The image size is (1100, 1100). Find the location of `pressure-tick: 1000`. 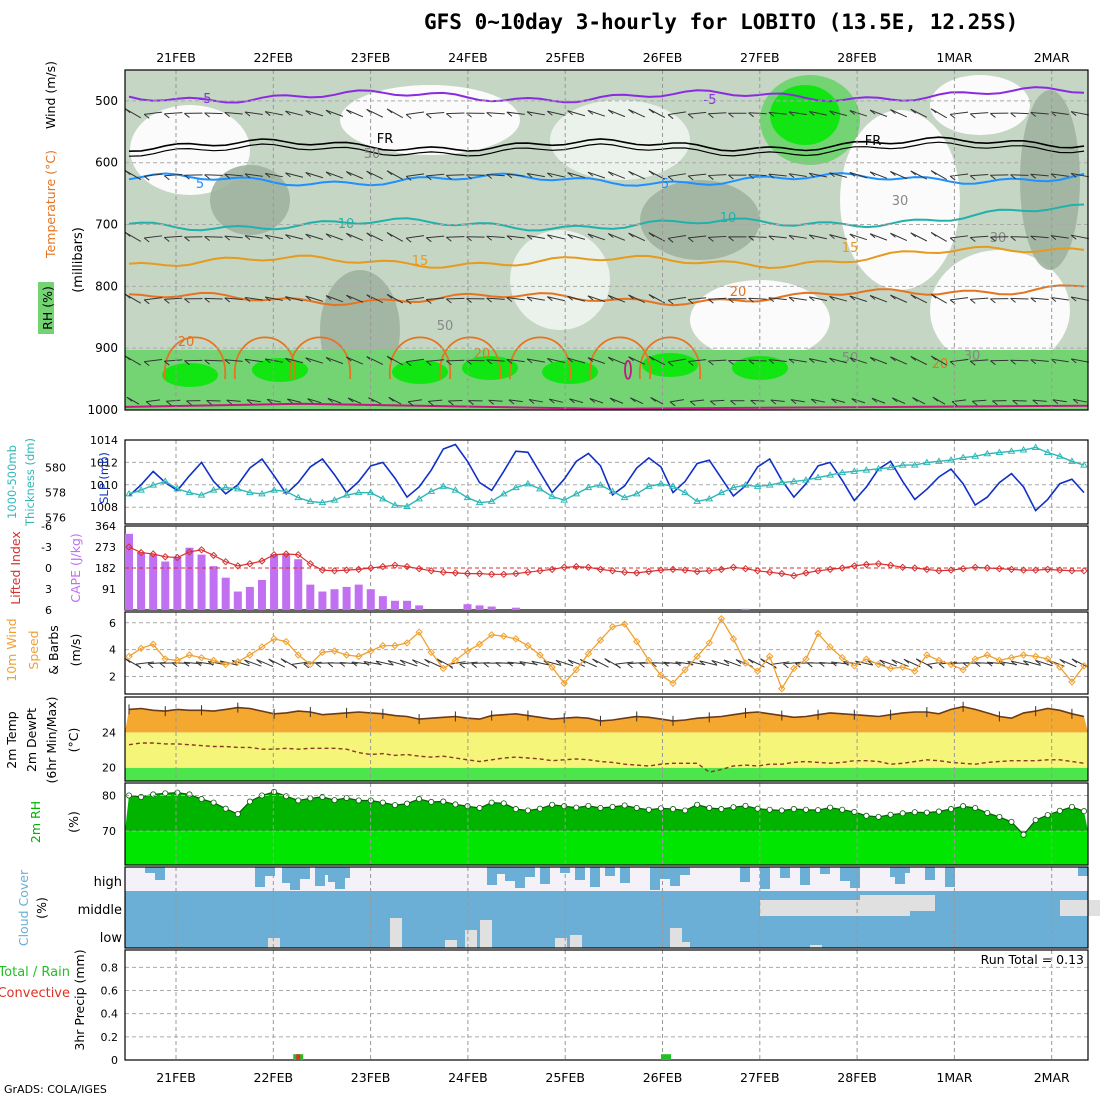

pressure-tick: 1000 is located at coordinates (102, 410).